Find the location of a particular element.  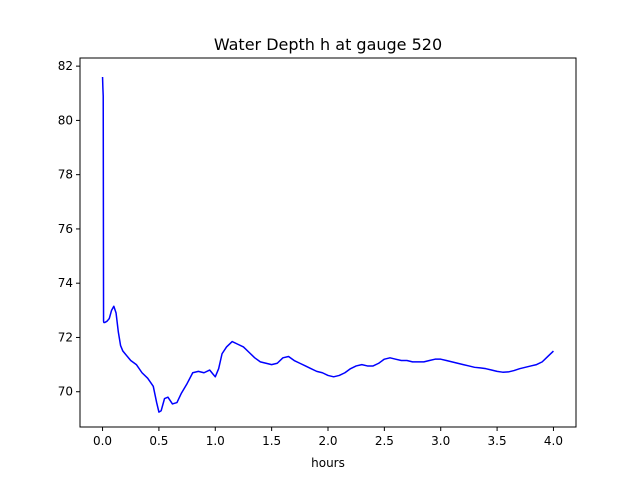

x-tick-label: 3.0 is located at coordinates (440, 441).